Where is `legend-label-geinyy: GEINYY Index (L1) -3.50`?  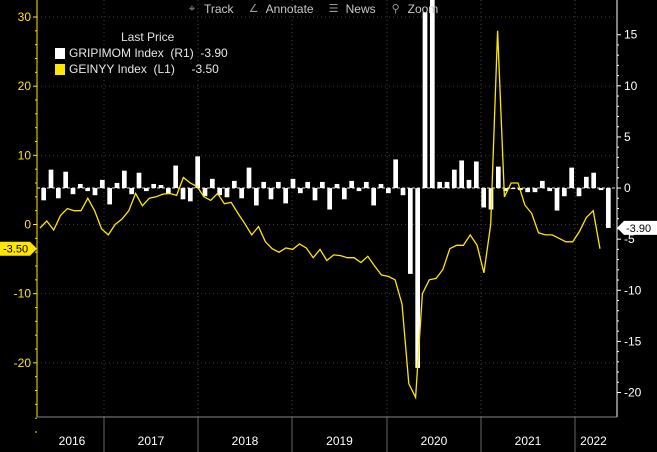
legend-label-geinyy: GEINYY Index (L1) -3.50 is located at coordinates (144, 69).